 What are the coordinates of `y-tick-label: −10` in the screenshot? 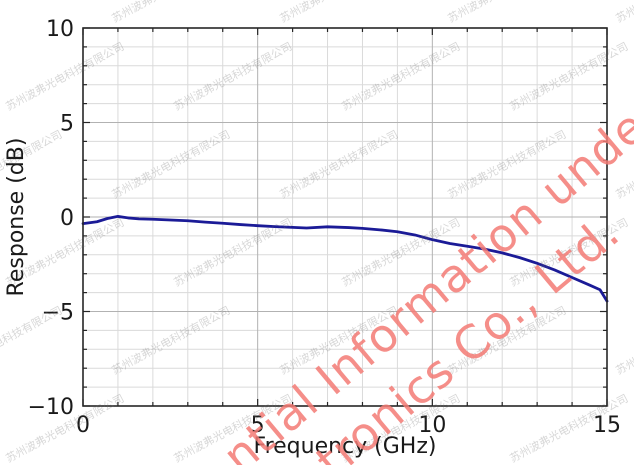 It's located at (51, 407).